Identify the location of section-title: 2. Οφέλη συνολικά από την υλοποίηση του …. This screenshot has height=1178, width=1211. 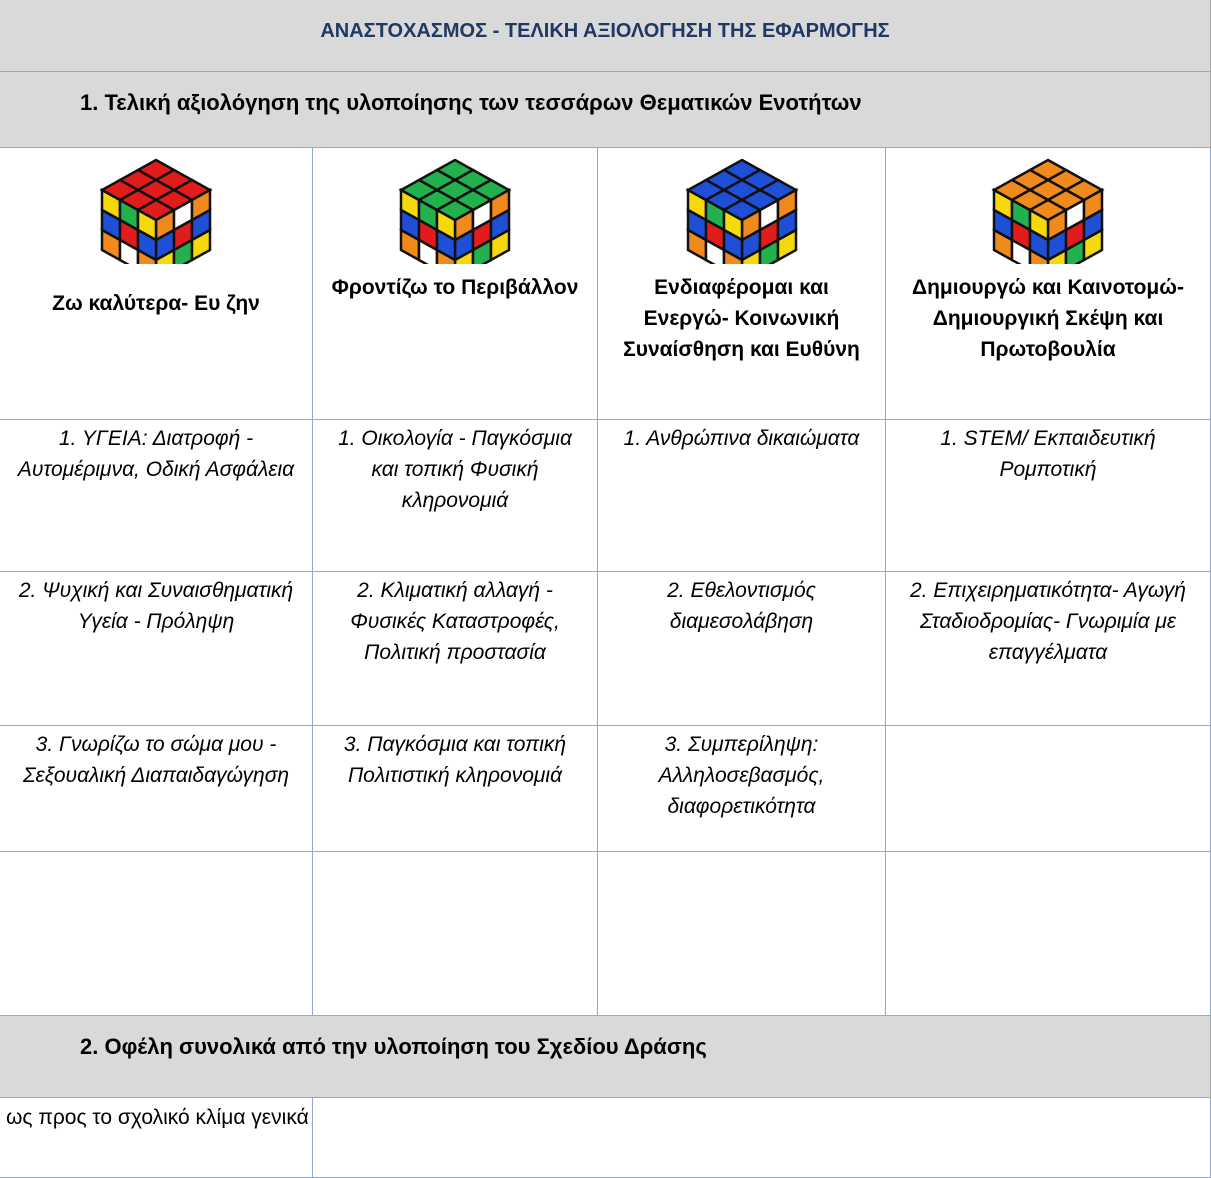
(605, 1057).